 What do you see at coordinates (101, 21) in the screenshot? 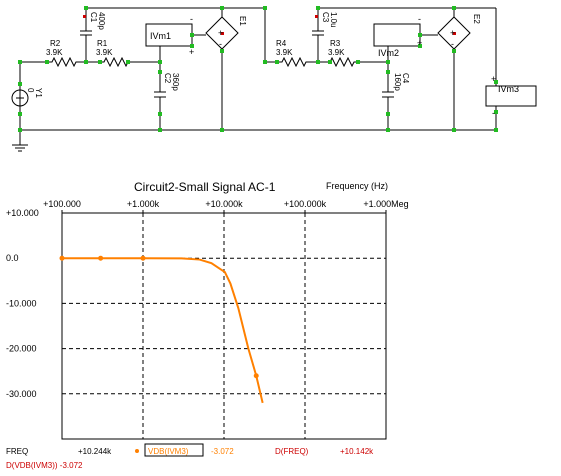
I see `c1-value: 400p` at bounding box center [101, 21].